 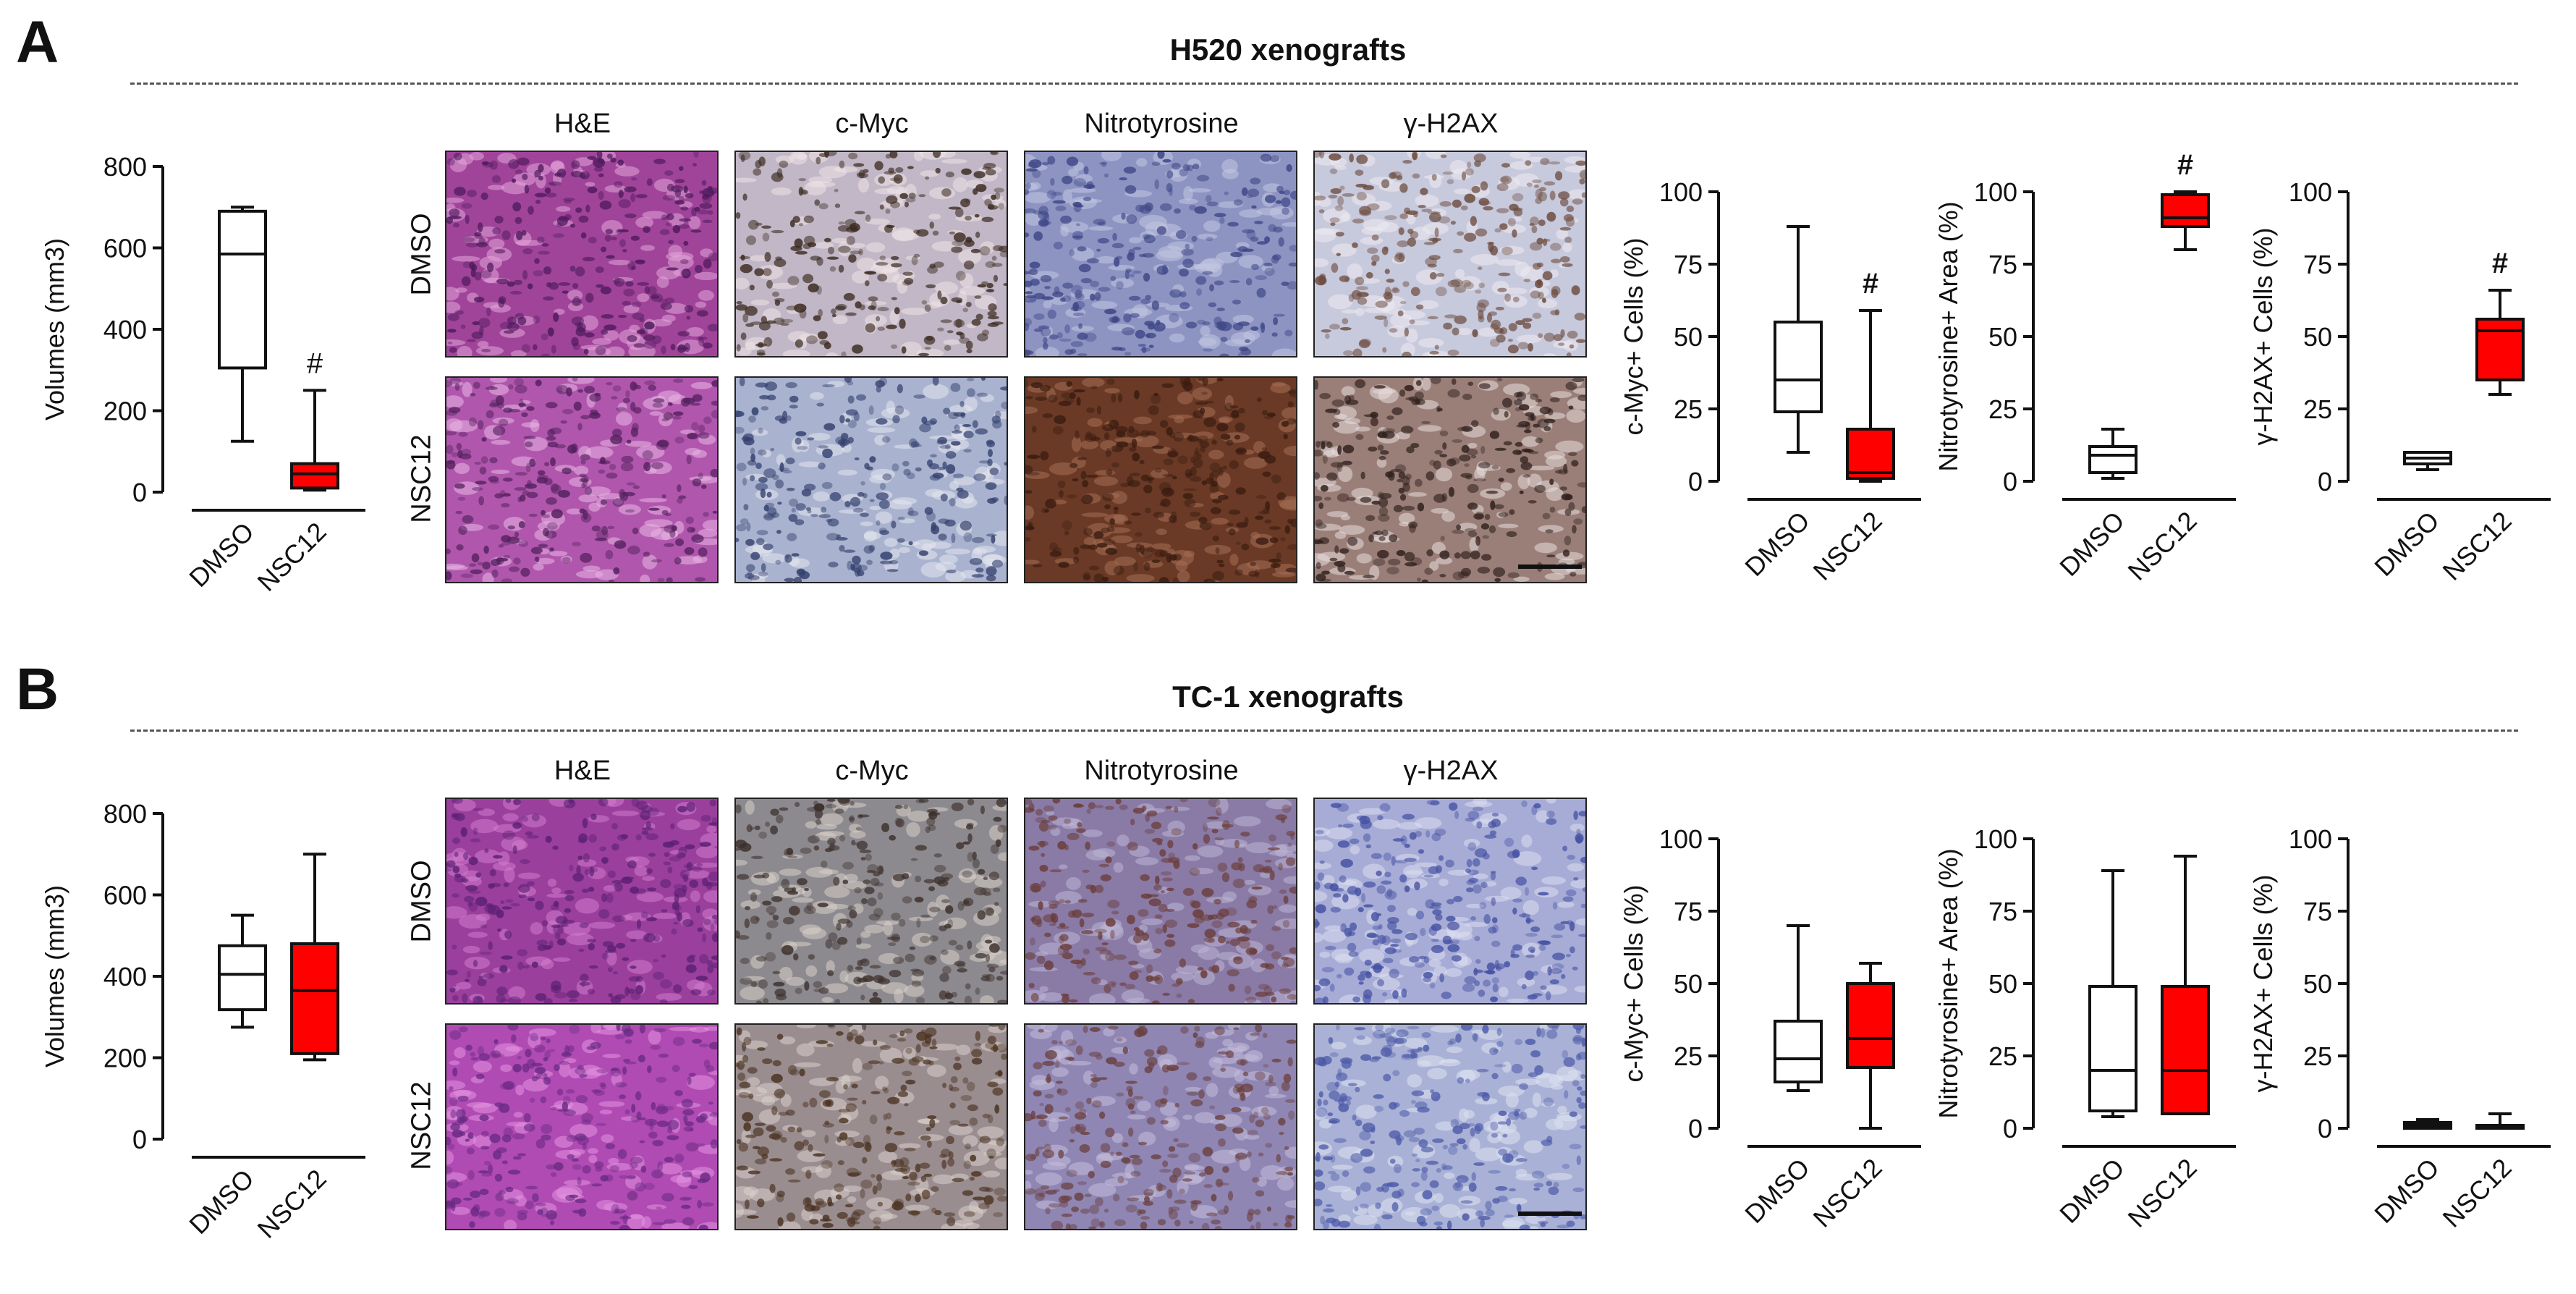 What do you see at coordinates (1288, 50) in the screenshot?
I see `panel-title: H520 xenografts` at bounding box center [1288, 50].